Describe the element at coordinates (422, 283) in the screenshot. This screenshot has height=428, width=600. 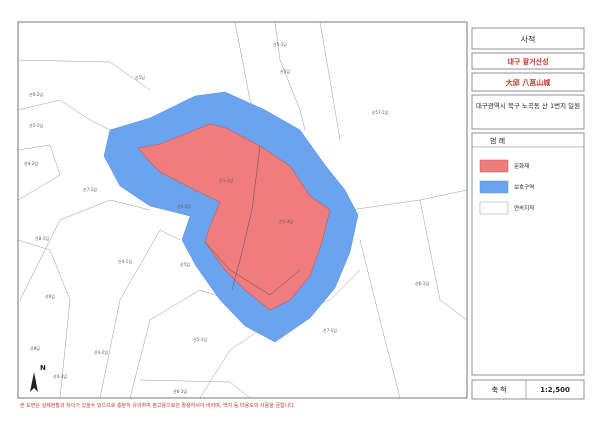
I see `parcel-label: 산6-1임` at that location.